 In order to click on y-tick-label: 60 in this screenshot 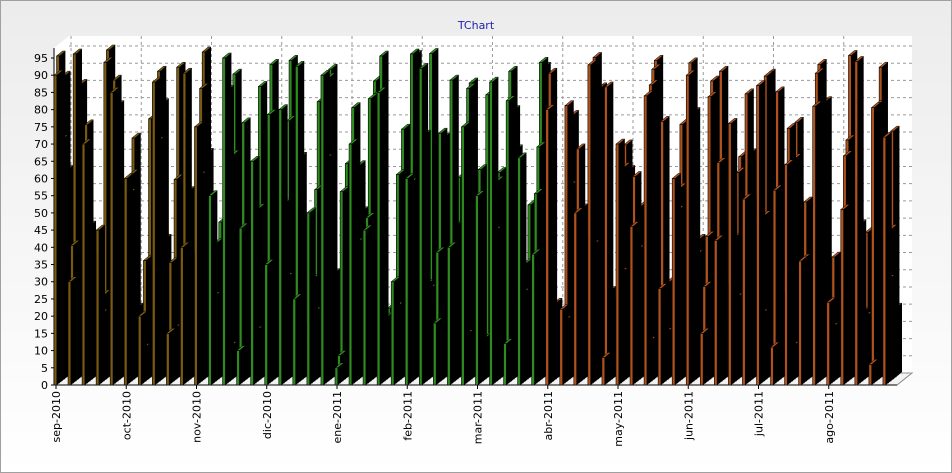, I will do `click(41, 178)`.